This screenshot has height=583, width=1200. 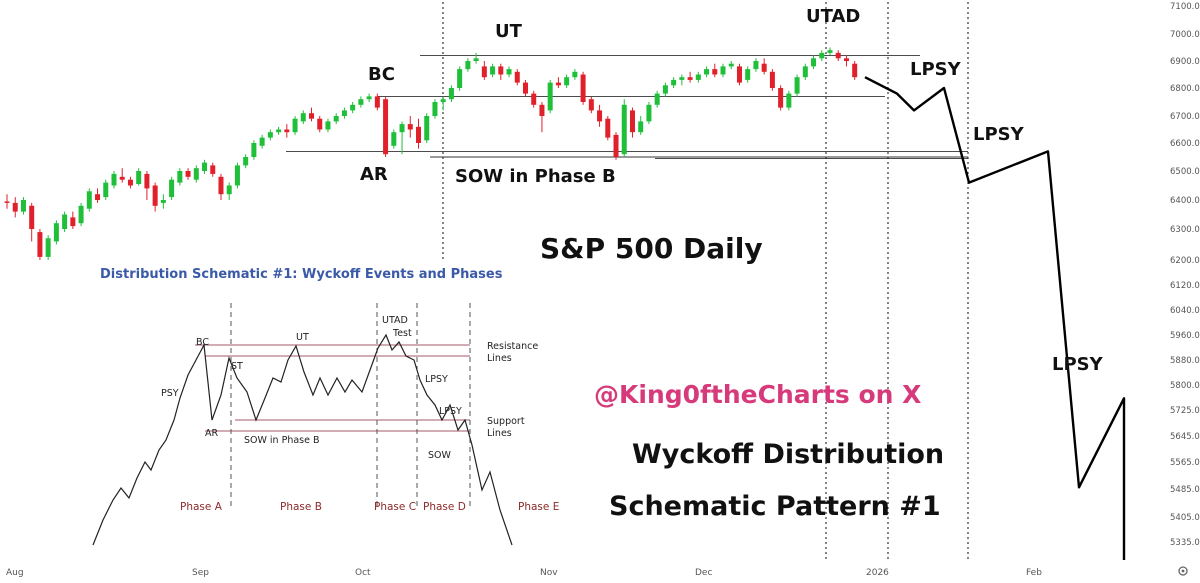 What do you see at coordinates (509, 31) in the screenshot?
I see `annotation-label: UT` at bounding box center [509, 31].